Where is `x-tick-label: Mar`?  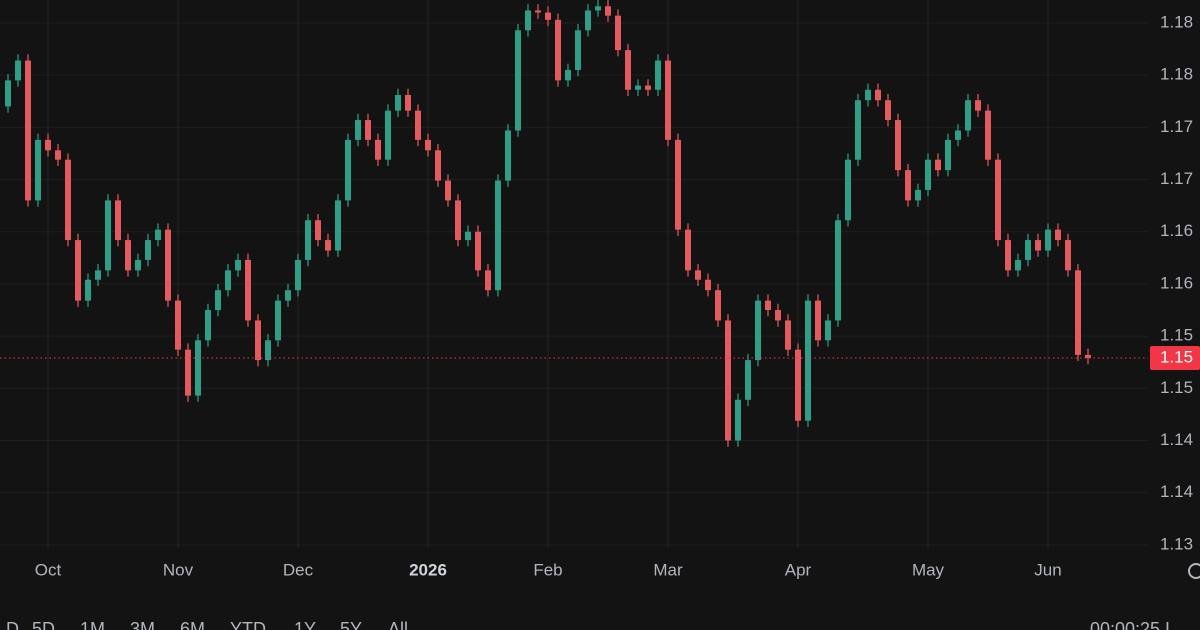 x-tick-label: Mar is located at coordinates (668, 569).